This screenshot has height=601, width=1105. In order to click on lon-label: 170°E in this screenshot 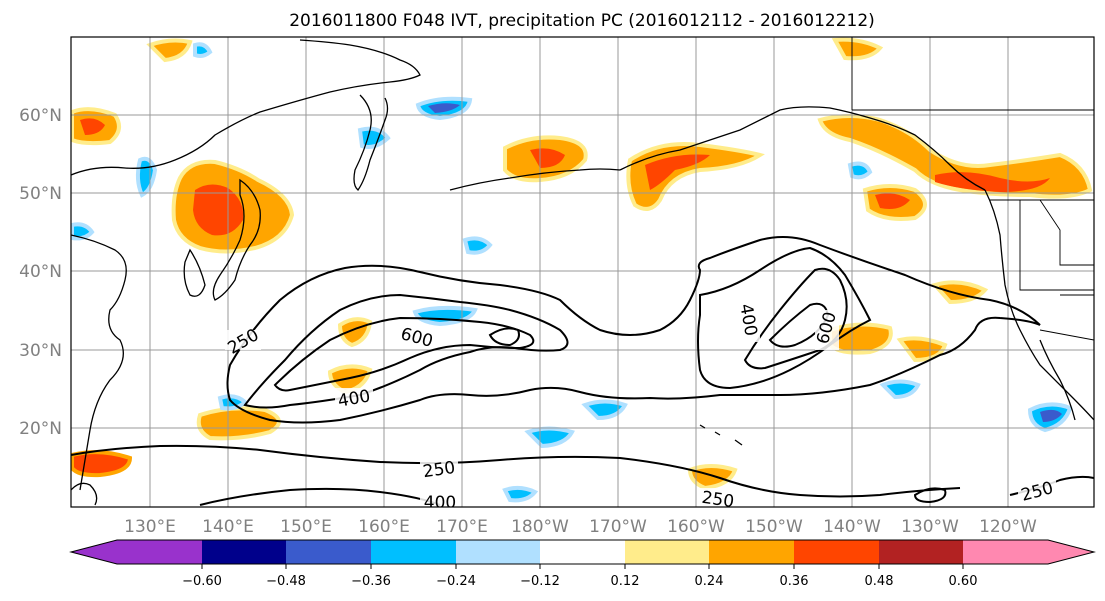, I will do `click(462, 527)`.